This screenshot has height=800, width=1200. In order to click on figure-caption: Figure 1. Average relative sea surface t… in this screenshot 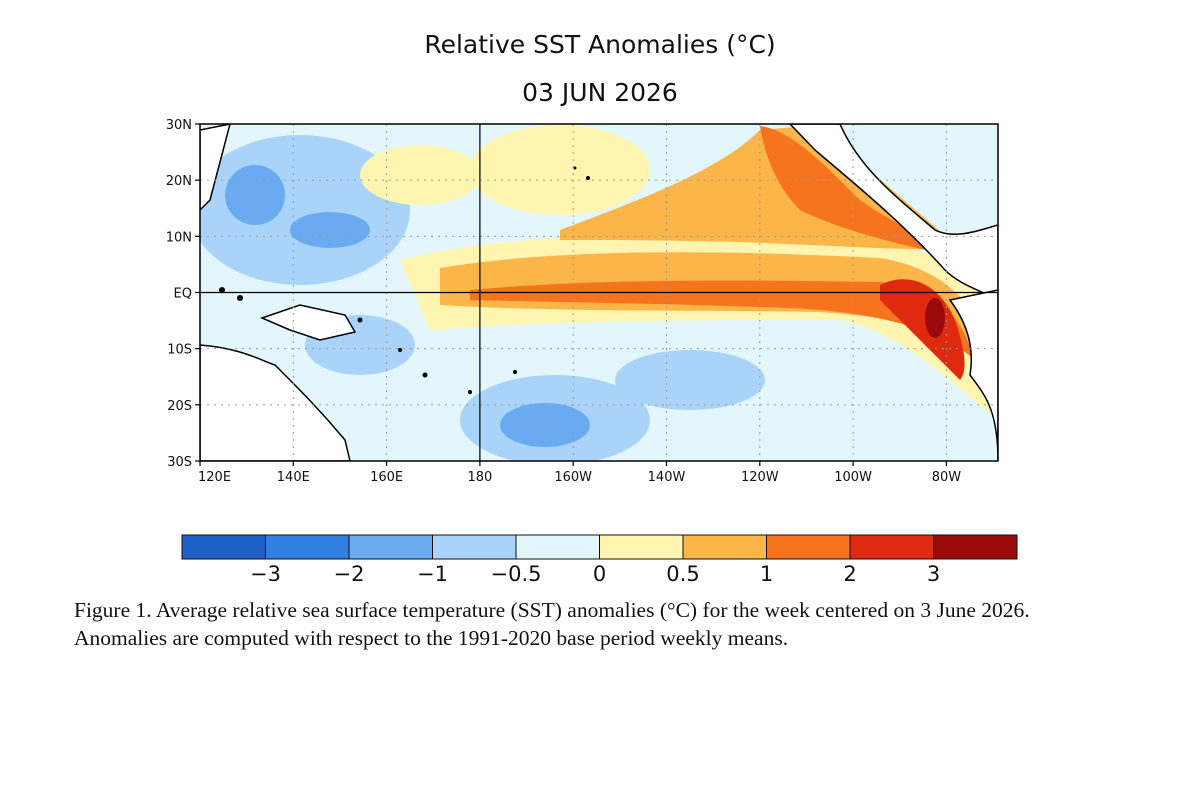, I will do `click(552, 624)`.